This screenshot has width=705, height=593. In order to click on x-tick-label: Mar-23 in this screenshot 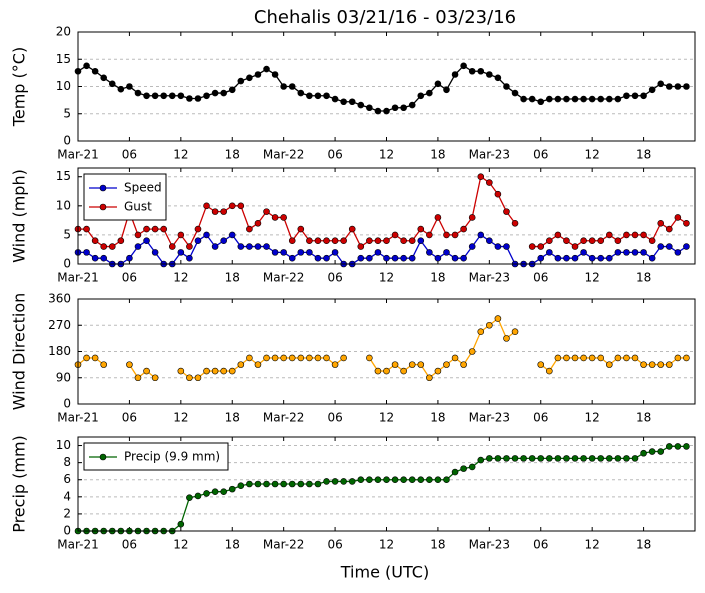, I will do `click(489, 545)`.